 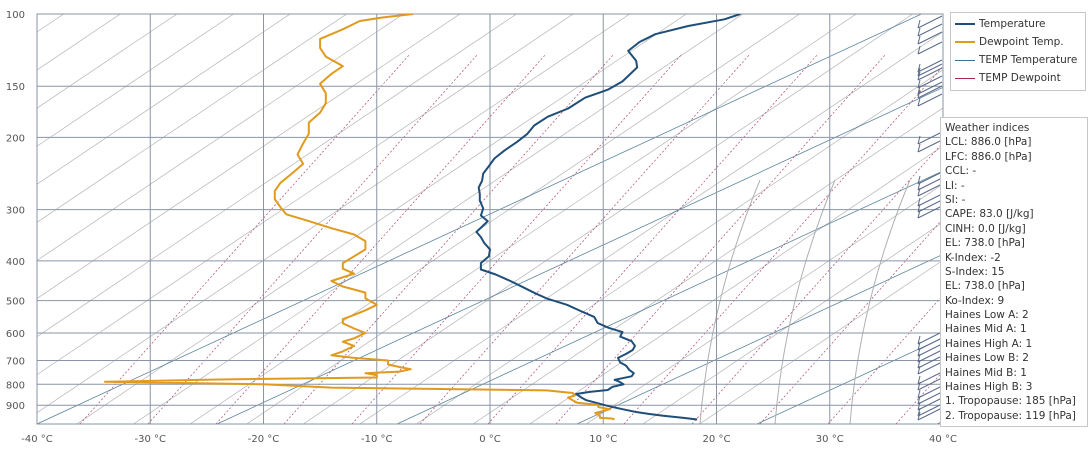 I want to click on index-el: EL: 738.0 [hPa], so click(x=985, y=243).